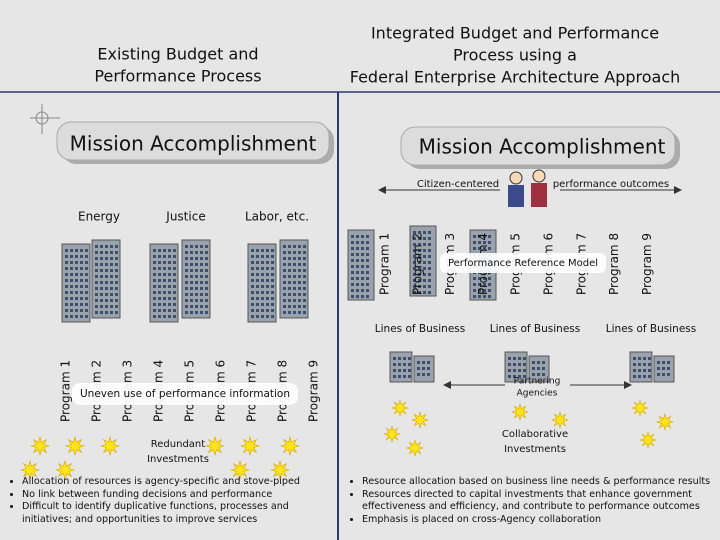 The width and height of the screenshot is (720, 540). Describe the element at coordinates (193, 144) in the screenshot. I see `mission: Mission Accomplishment` at that location.